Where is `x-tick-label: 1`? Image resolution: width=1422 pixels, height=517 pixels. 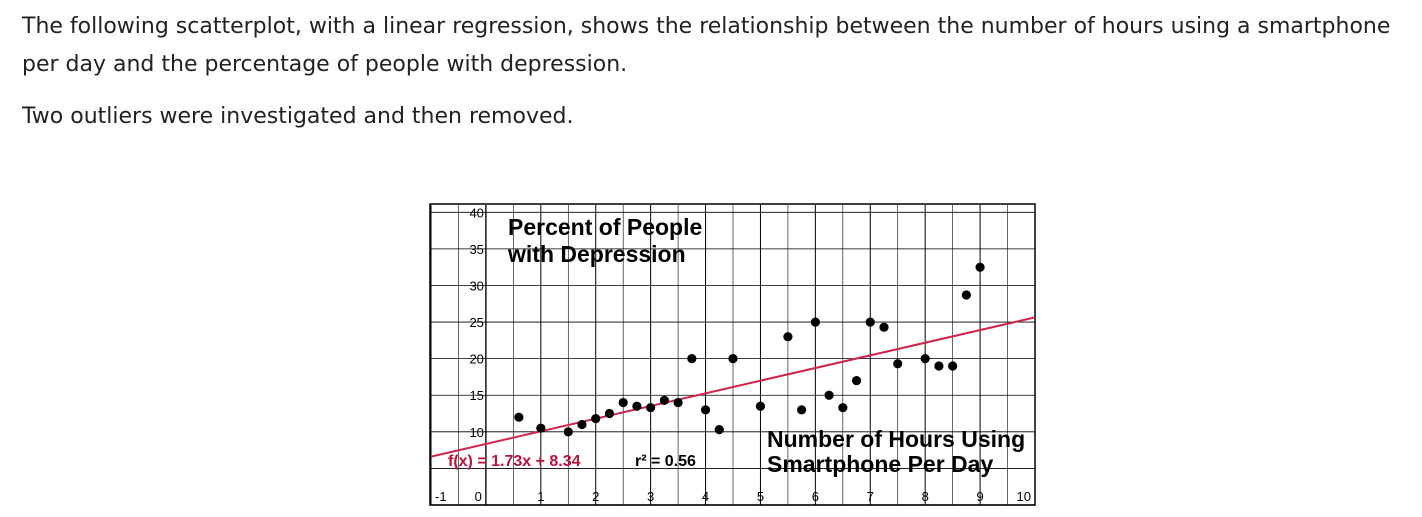
x-tick-label: 1 is located at coordinates (540, 496).